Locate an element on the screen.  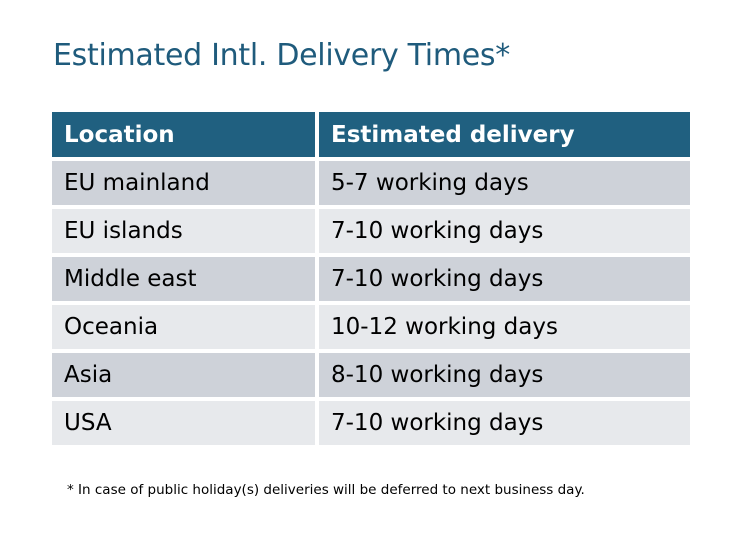
table-row: USA 7-10 working days is located at coordinates (371, 423).